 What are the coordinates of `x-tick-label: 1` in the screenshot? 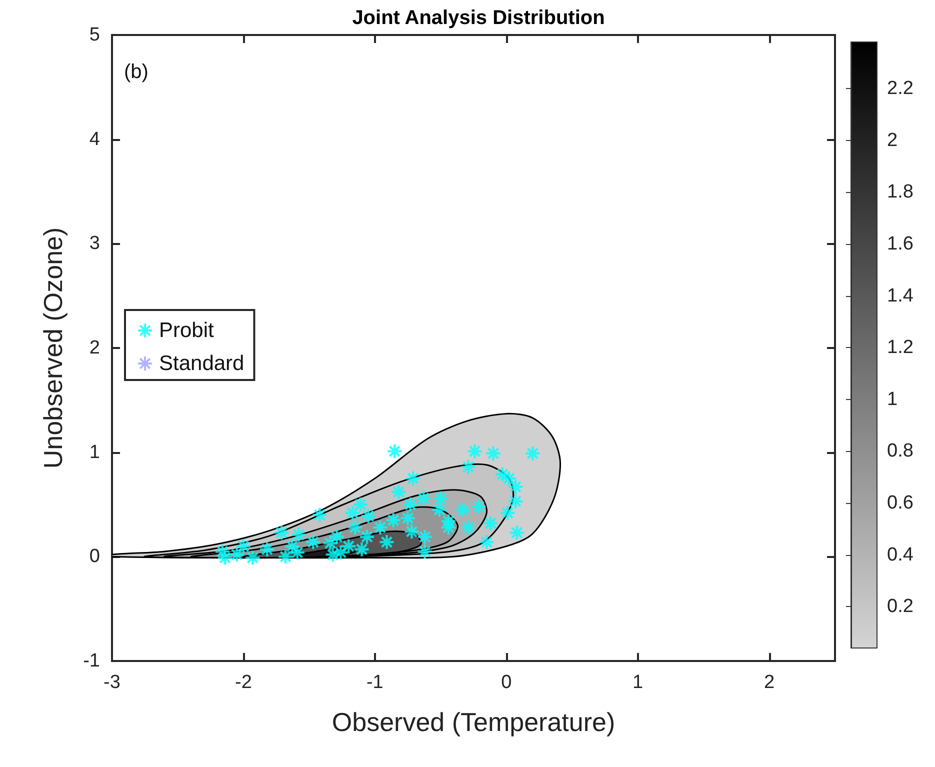 It's located at (638, 682).